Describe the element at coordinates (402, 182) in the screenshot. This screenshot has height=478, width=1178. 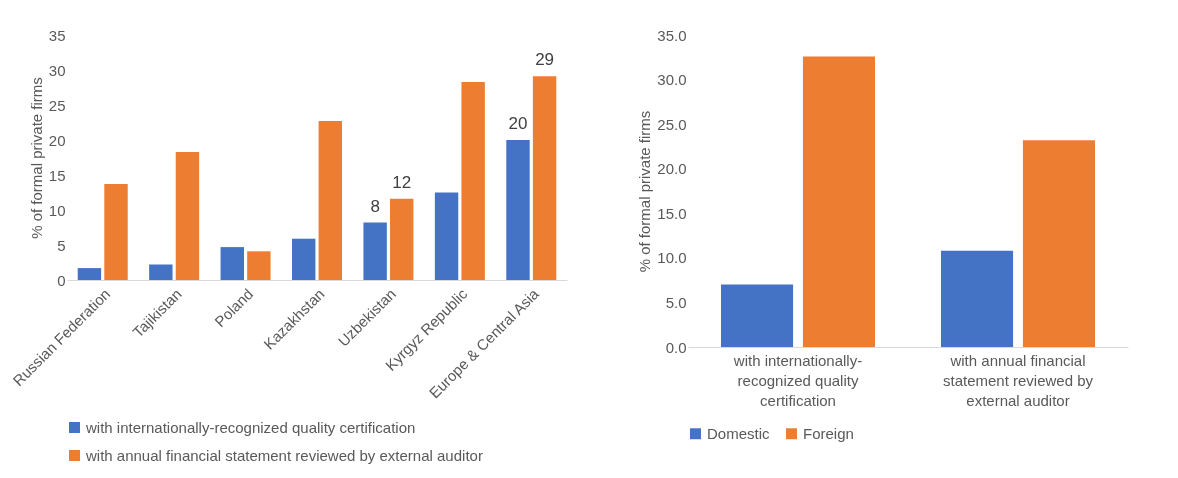
I see `data-label: 12` at that location.